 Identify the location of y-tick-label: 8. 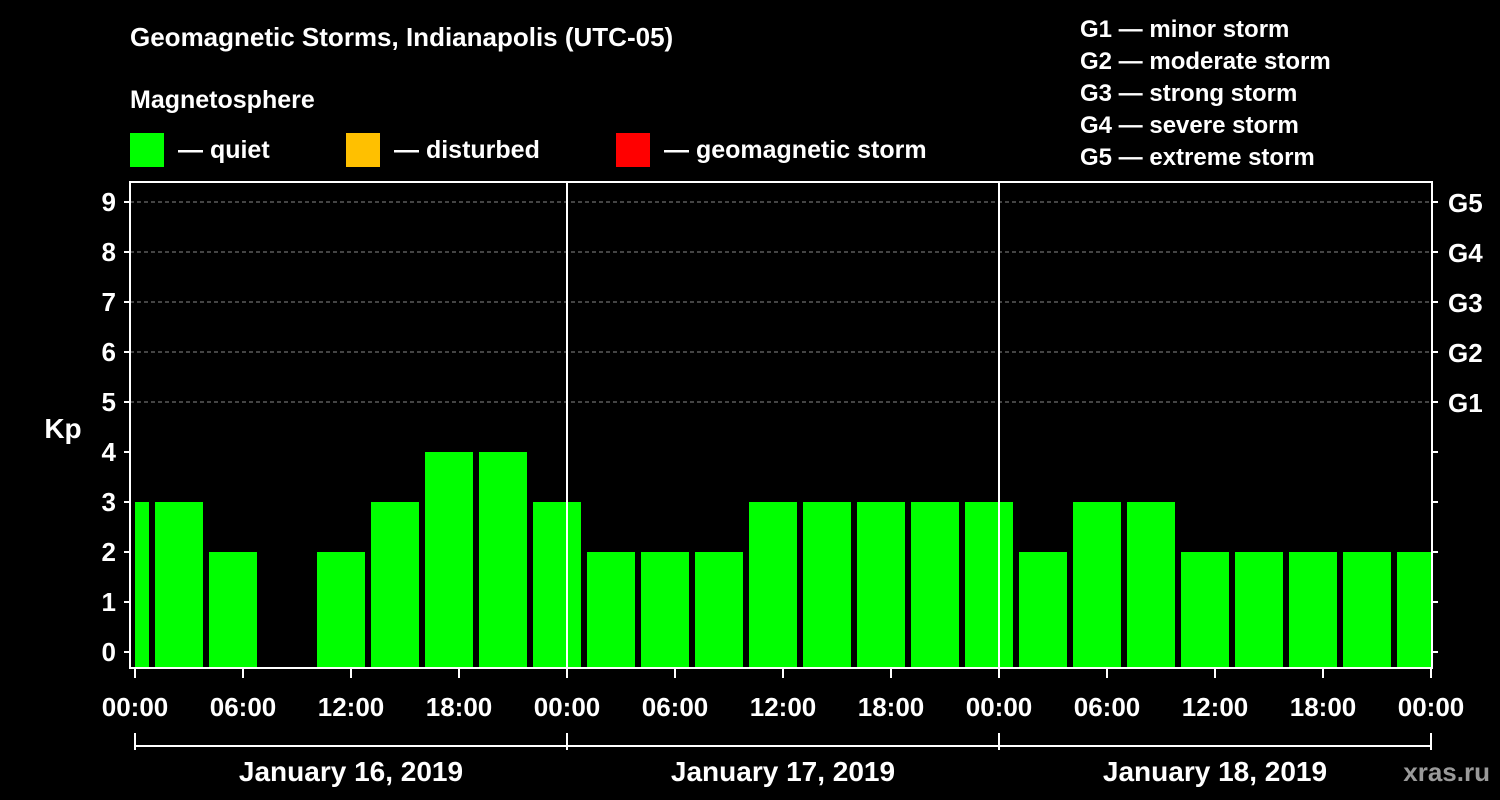
(109, 252).